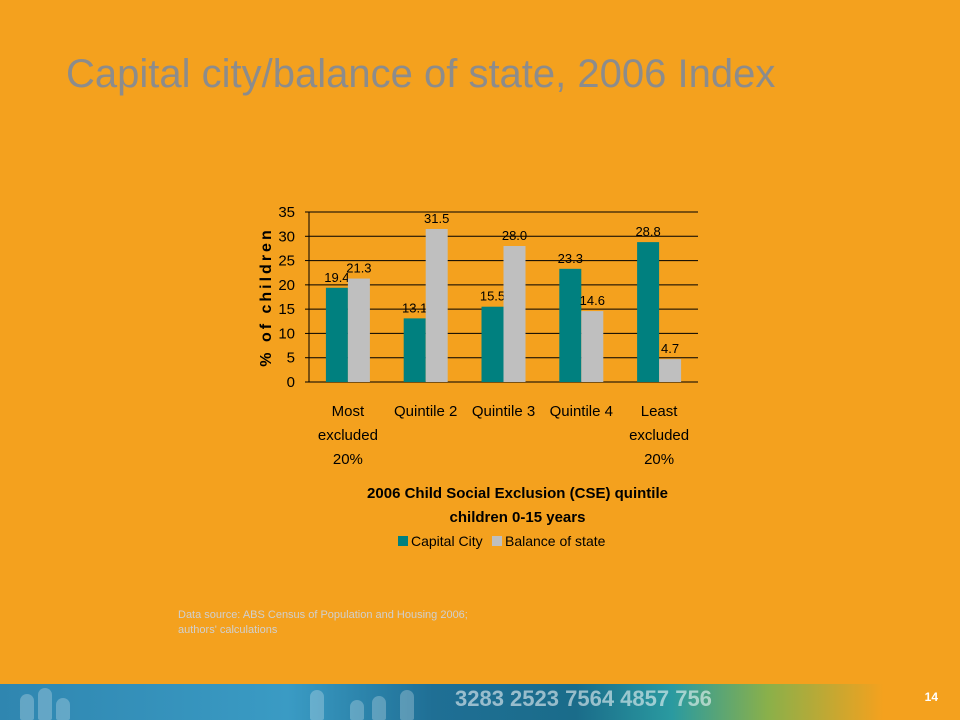  Describe the element at coordinates (414, 307) in the screenshot. I see `data-label: 13.1` at that location.